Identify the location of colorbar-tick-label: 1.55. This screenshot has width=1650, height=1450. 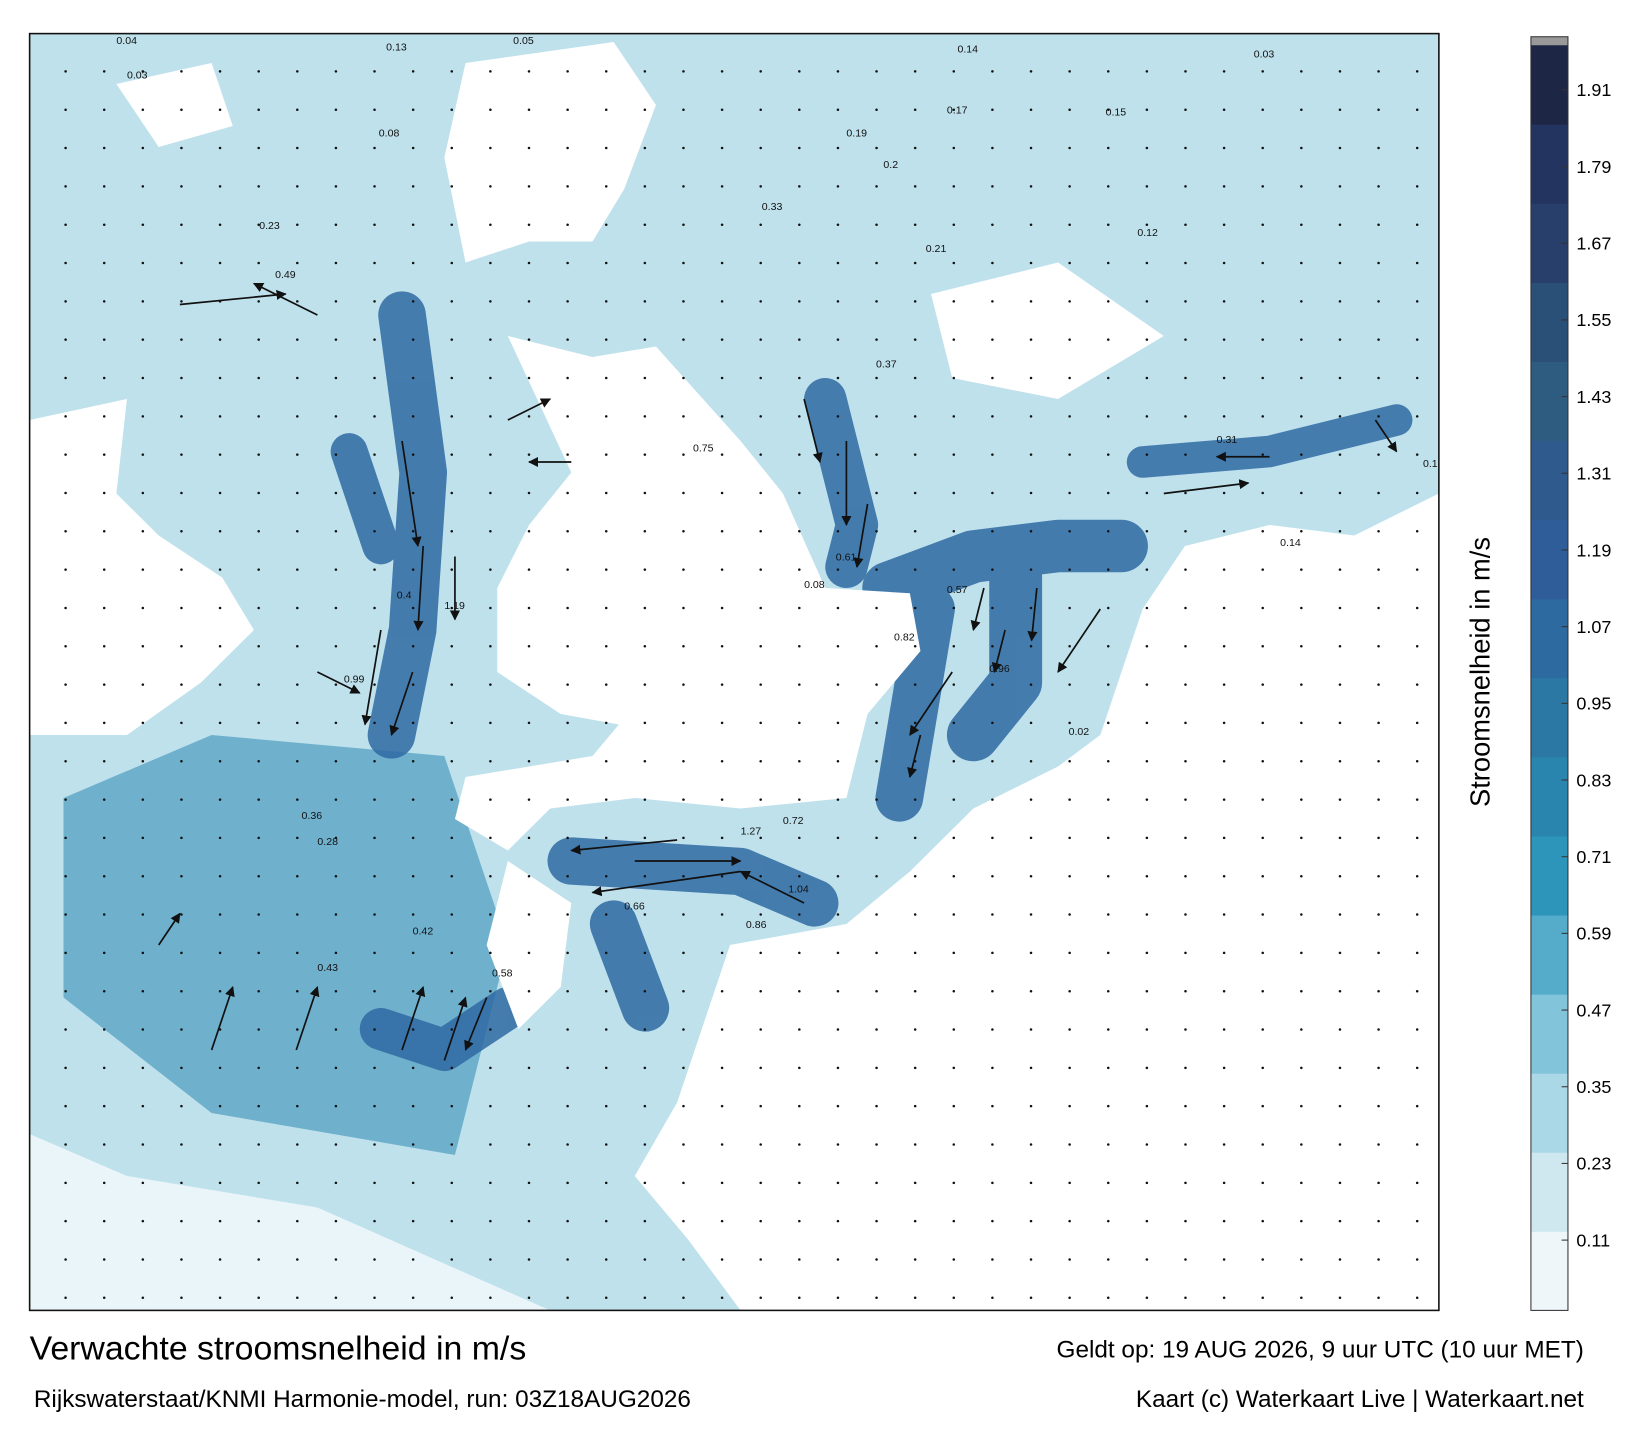
(1593, 320).